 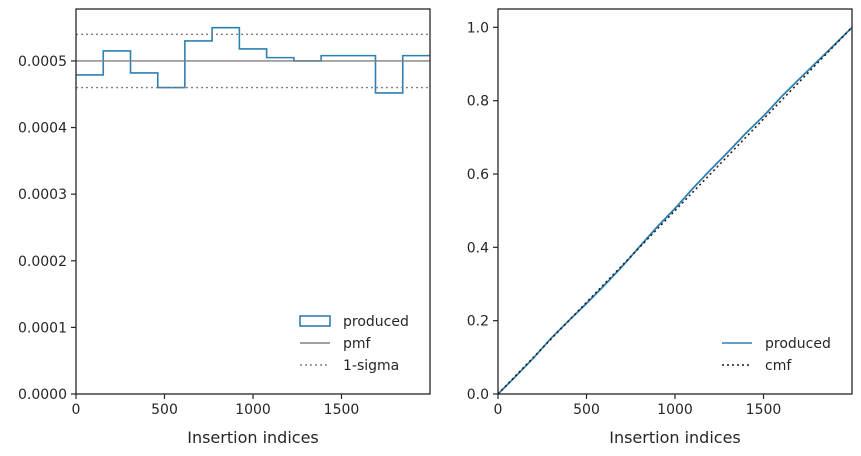 I want to click on y-tick-label: 0.0000, so click(x=42, y=395).